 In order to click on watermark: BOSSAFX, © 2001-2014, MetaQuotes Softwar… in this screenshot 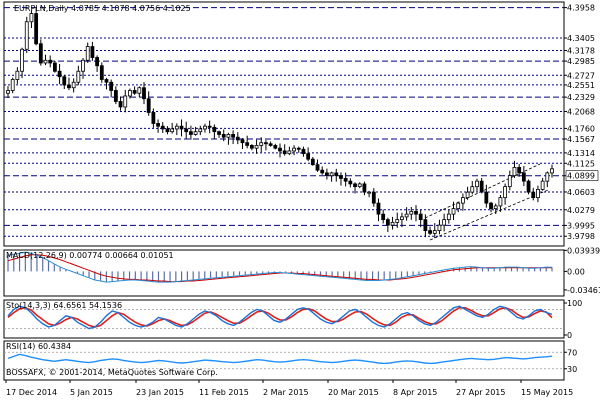, I will do `click(112, 372)`.